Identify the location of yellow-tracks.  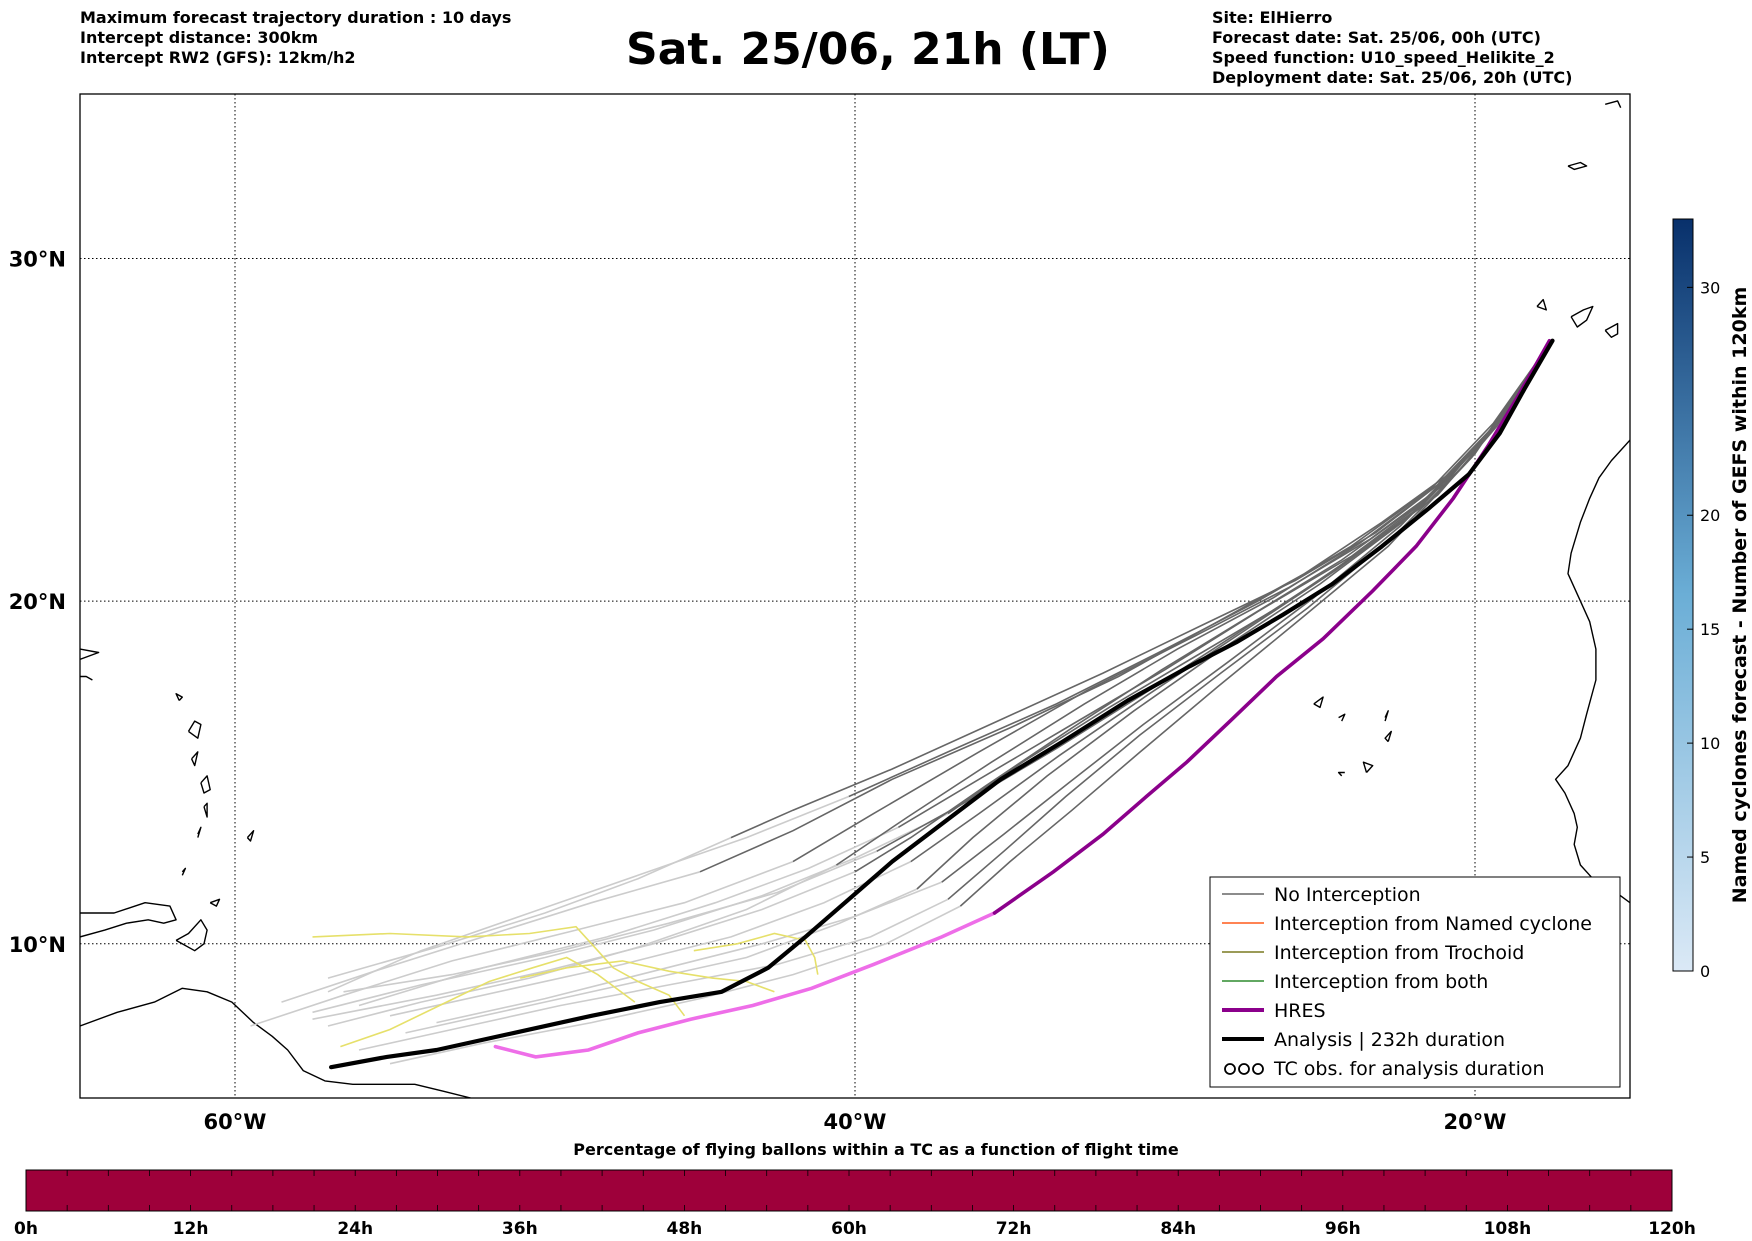
(565, 986).